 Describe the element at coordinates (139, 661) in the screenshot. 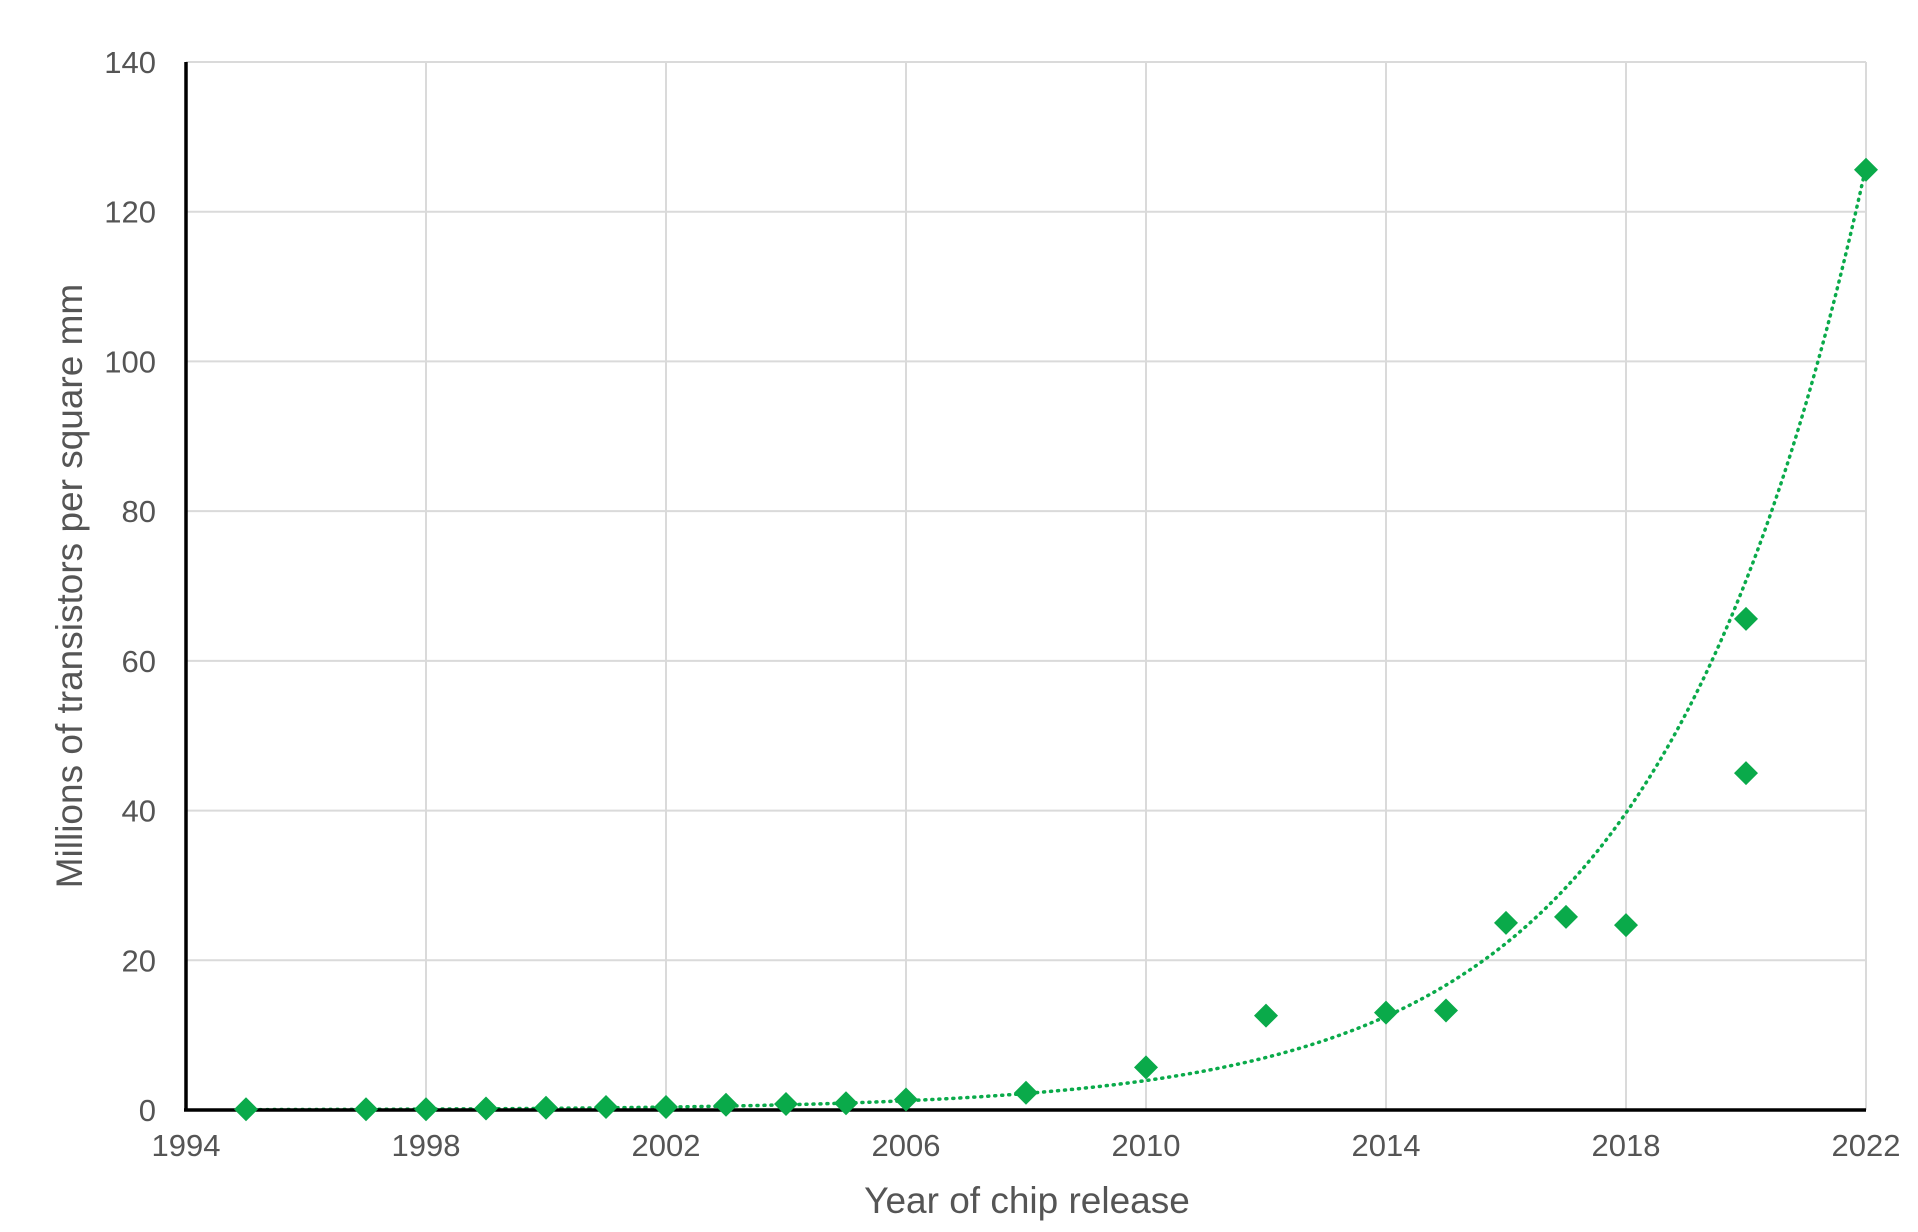

I see `y-tick-label: 60` at that location.